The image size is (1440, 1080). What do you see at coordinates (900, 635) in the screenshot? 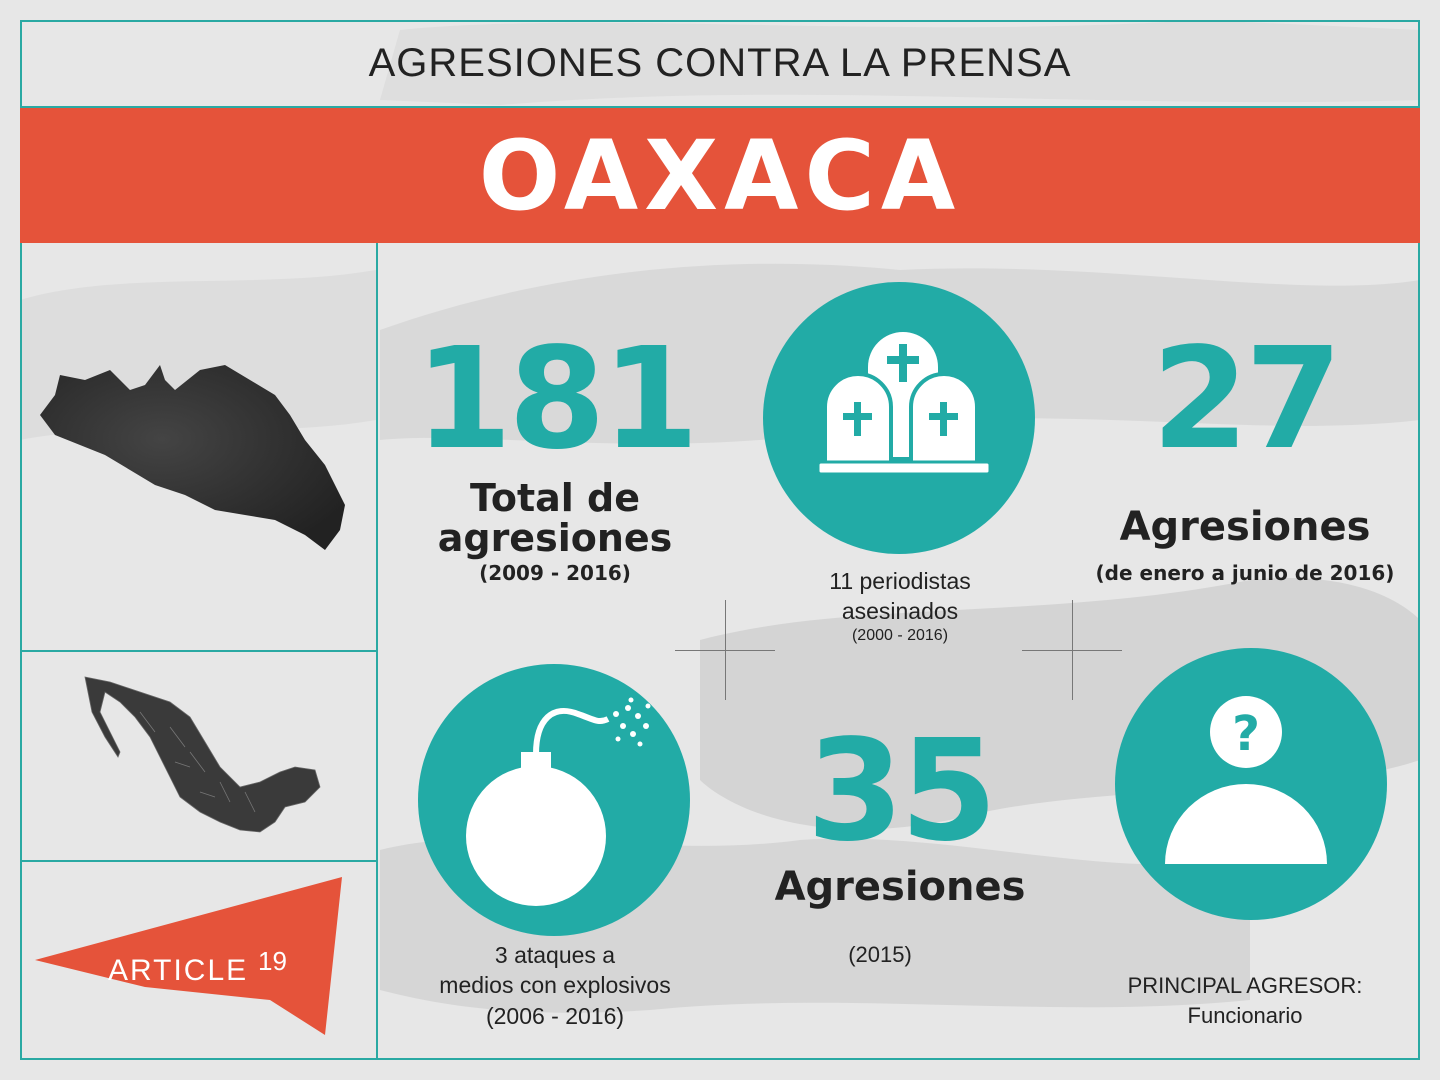
I see `murdered-period: (2000 - 2016)` at bounding box center [900, 635].